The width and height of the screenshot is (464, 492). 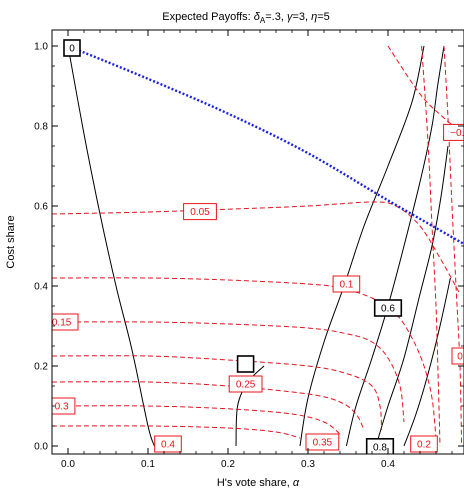 What do you see at coordinates (41, 127) in the screenshot?
I see `y-tick-label: 0.8` at bounding box center [41, 127].